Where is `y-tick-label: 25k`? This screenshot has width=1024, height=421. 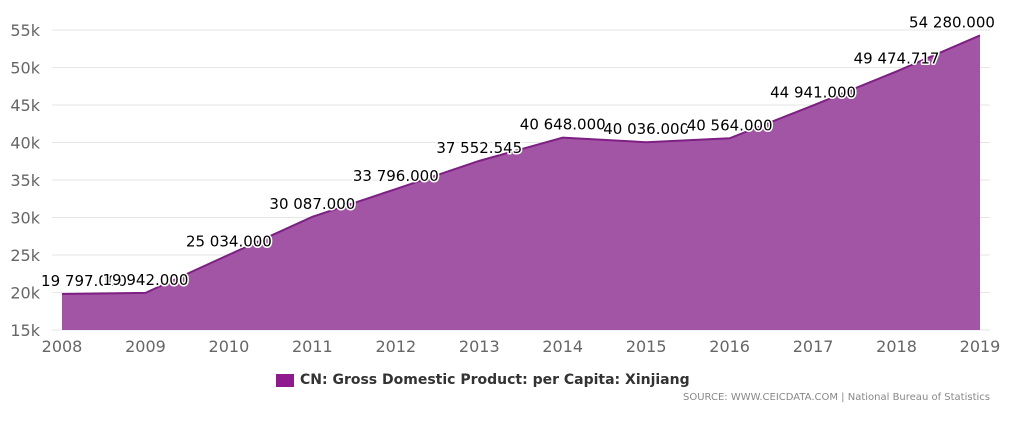
y-tick-label: 25k is located at coordinates (25, 255).